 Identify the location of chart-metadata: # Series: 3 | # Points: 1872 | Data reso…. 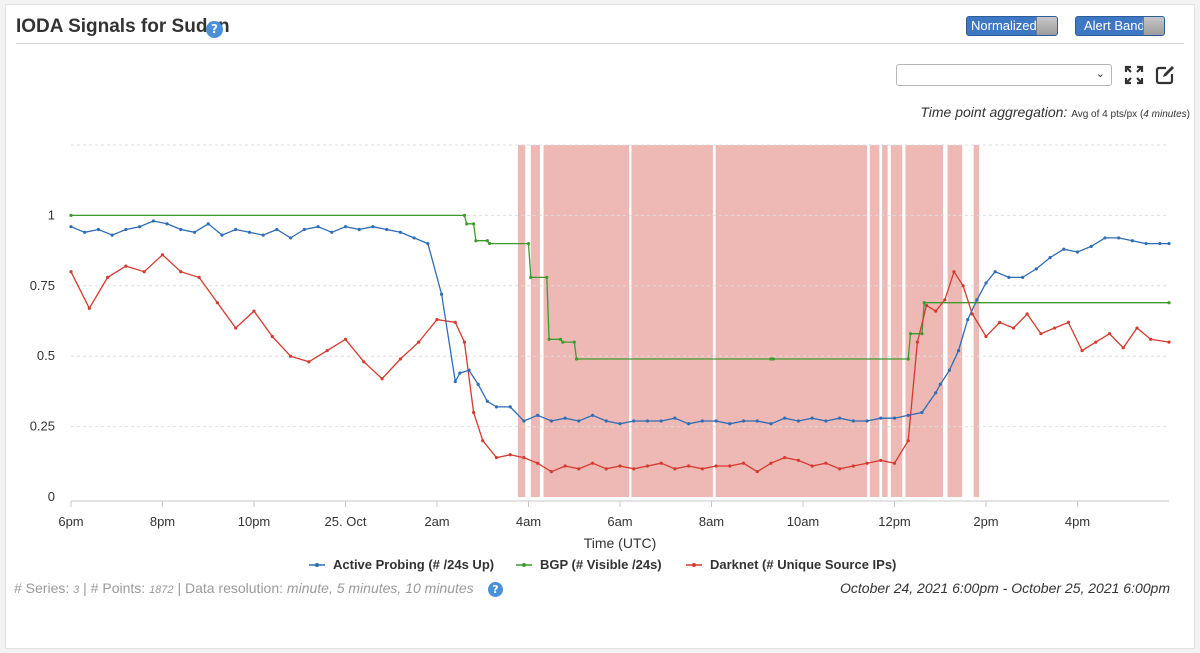
(244, 588).